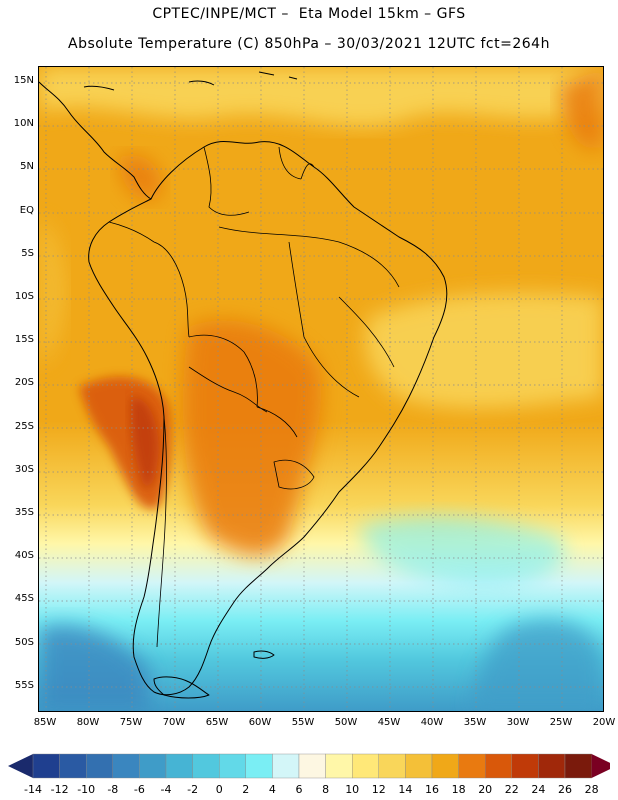 The width and height of the screenshot is (618, 800). I want to click on longitude-label: 45W, so click(389, 722).